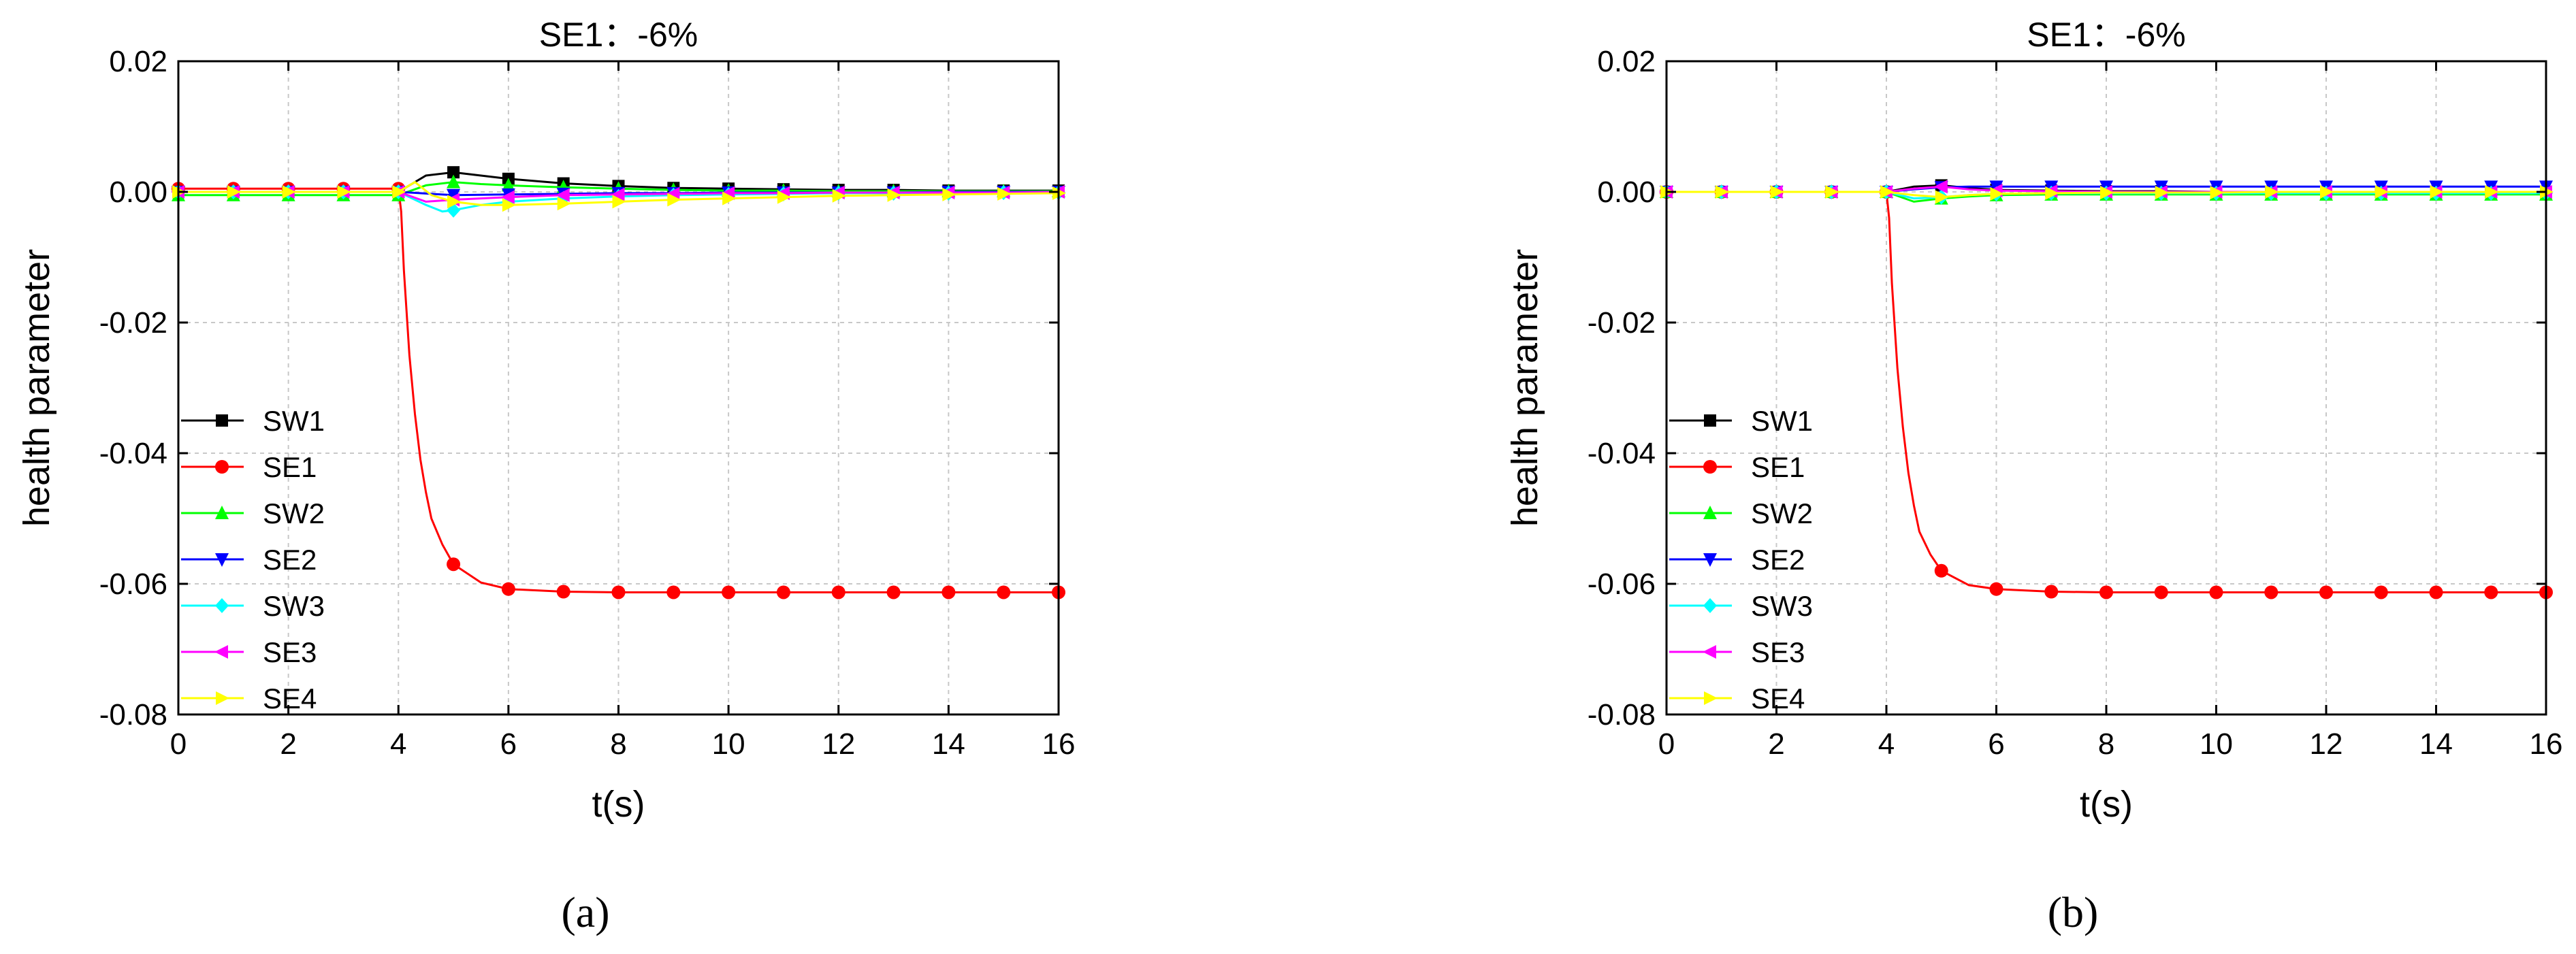 The width and height of the screenshot is (2576, 954). I want to click on legend-item-se2: SE2, so click(1737, 560).